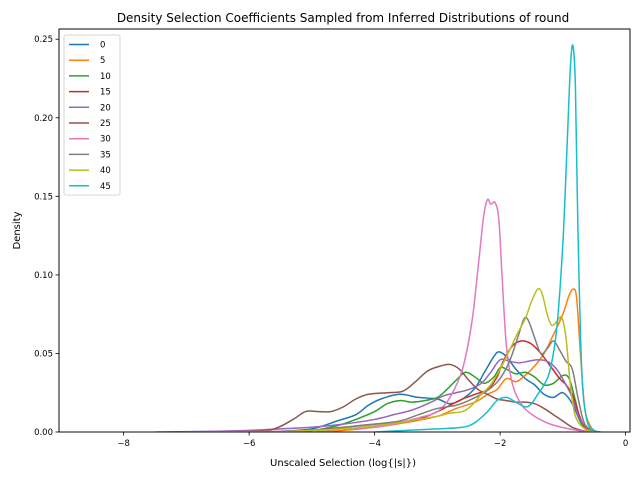 The height and width of the screenshot is (480, 640). Describe the element at coordinates (87, 61) in the screenshot. I see `legend-item-5: 5` at that location.